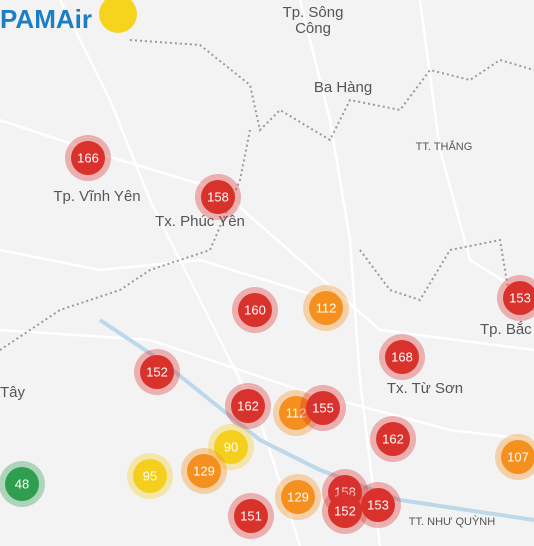  What do you see at coordinates (96, 196) in the screenshot?
I see `place-label: Tp. Vĩnh Yên` at bounding box center [96, 196].